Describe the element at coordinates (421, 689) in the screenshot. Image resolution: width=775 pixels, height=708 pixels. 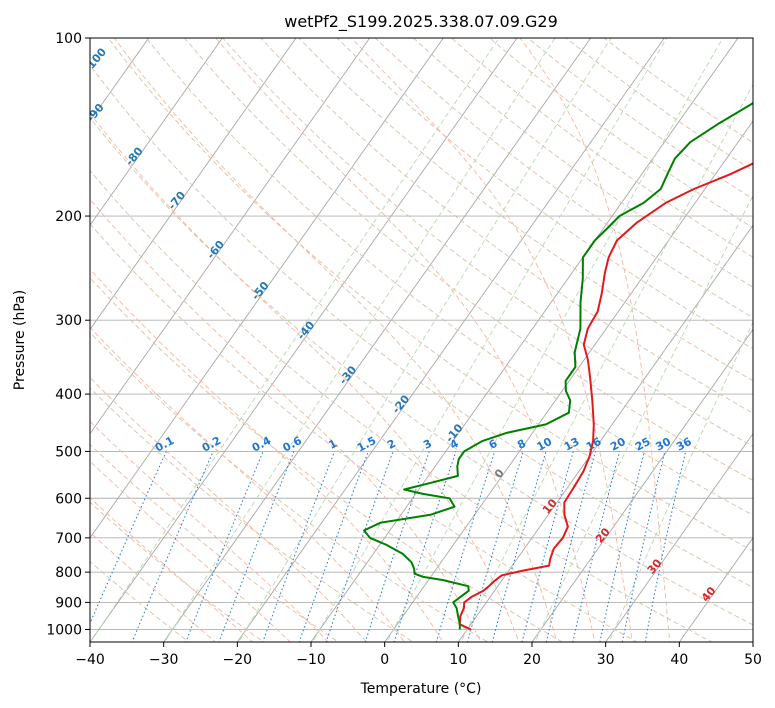
I see `x-axis-label: Temperature (°C)` at that location.